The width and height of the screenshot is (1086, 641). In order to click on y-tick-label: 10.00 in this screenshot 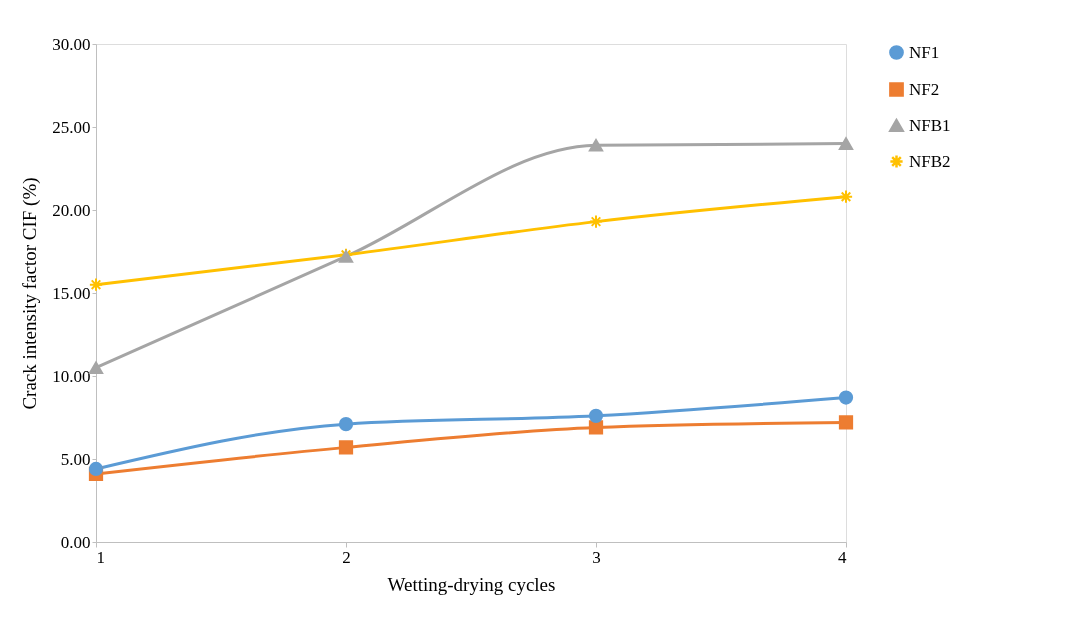, I will do `click(71, 376)`.